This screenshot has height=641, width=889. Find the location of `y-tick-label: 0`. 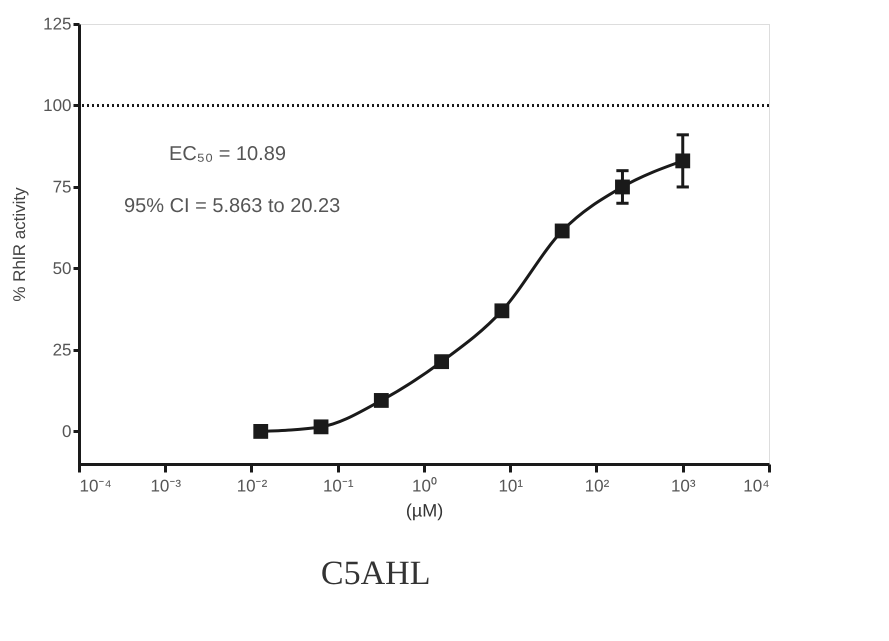

y-tick-label: 0 is located at coordinates (67, 431).